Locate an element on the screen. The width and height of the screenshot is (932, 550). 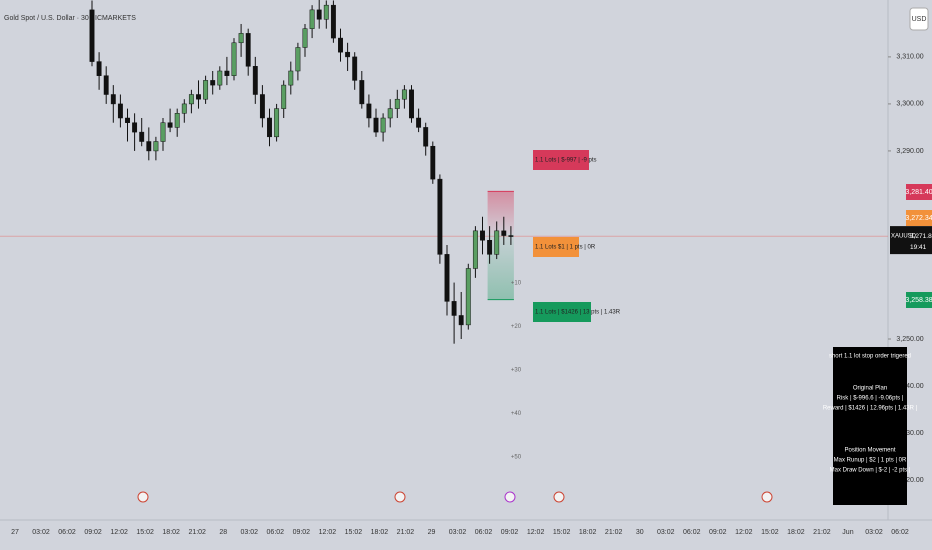
y-tick-label: 3,250.00 is located at coordinates (909, 339).